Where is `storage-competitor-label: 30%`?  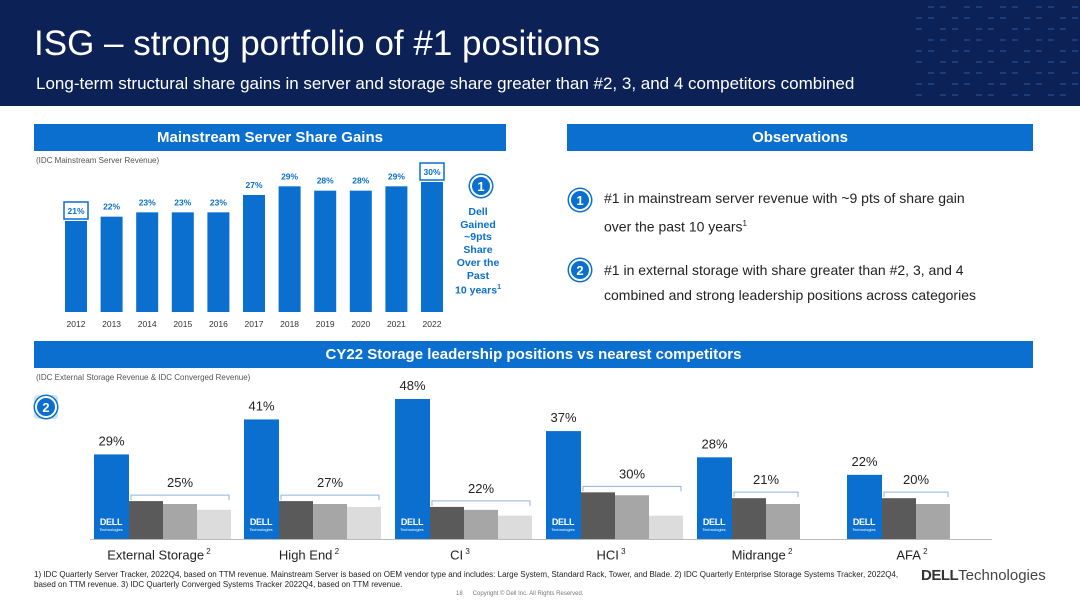 storage-competitor-label: 30% is located at coordinates (632, 473).